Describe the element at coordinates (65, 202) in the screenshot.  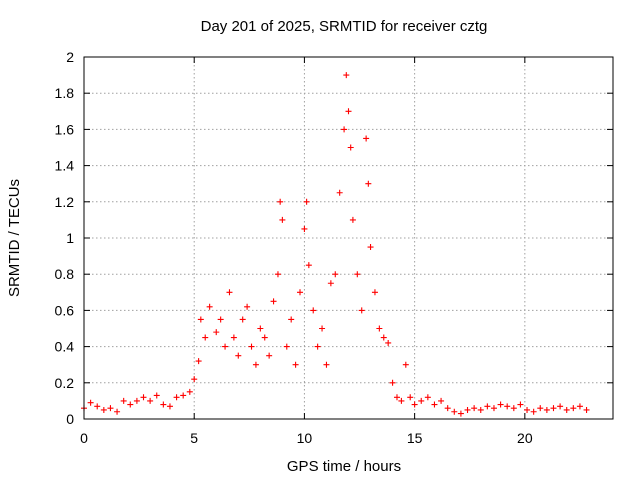
I see `y-tick-label: 1.2` at that location.